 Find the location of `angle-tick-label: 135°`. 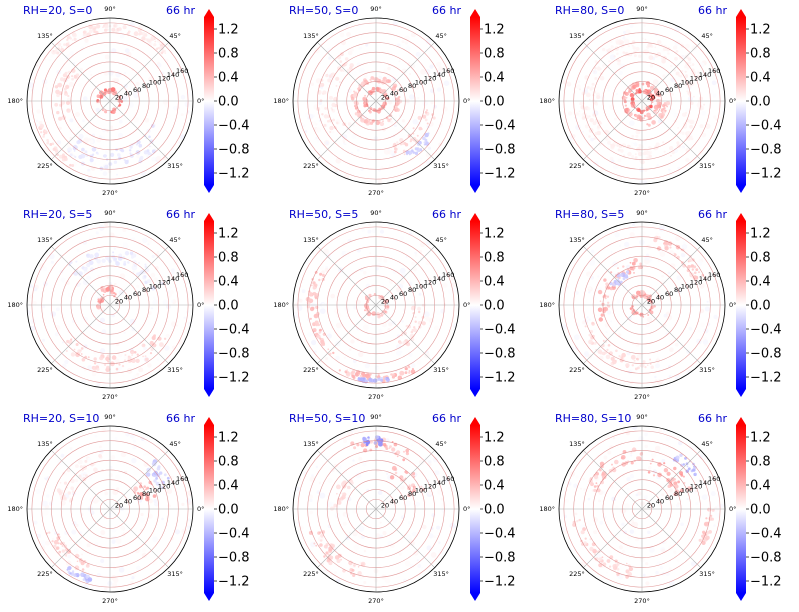

angle-tick-label: 135° is located at coordinates (577, 240).